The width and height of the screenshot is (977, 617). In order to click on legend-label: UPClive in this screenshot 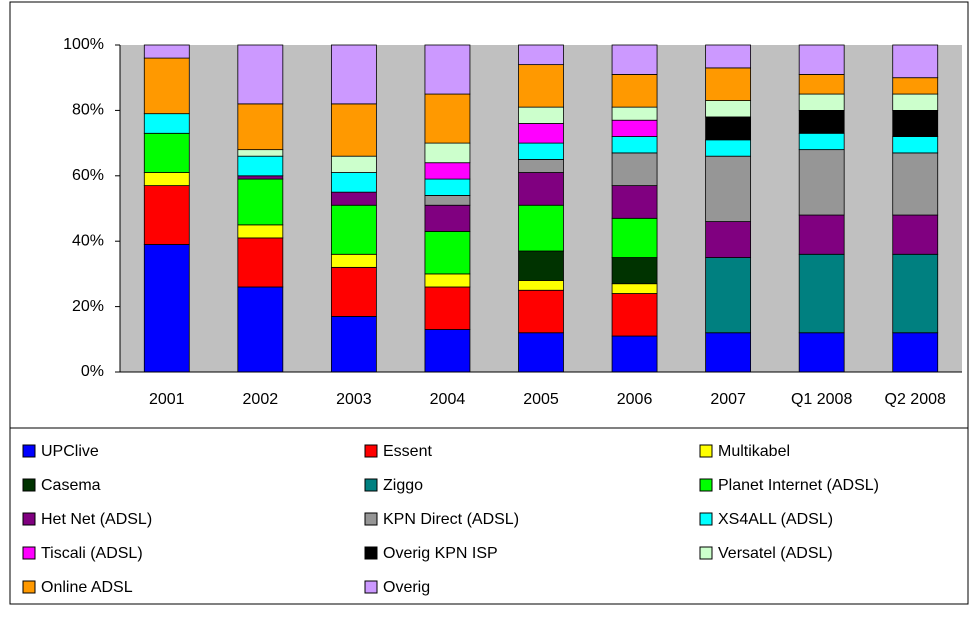, I will do `click(70, 451)`.